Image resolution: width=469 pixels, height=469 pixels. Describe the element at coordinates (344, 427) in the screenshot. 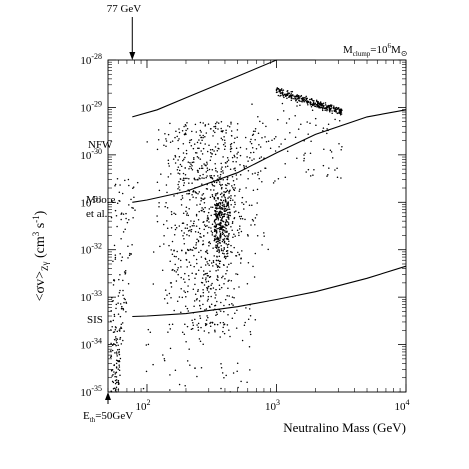

I see `x-axis-label: Neutralino Mass (GeV)` at that location.